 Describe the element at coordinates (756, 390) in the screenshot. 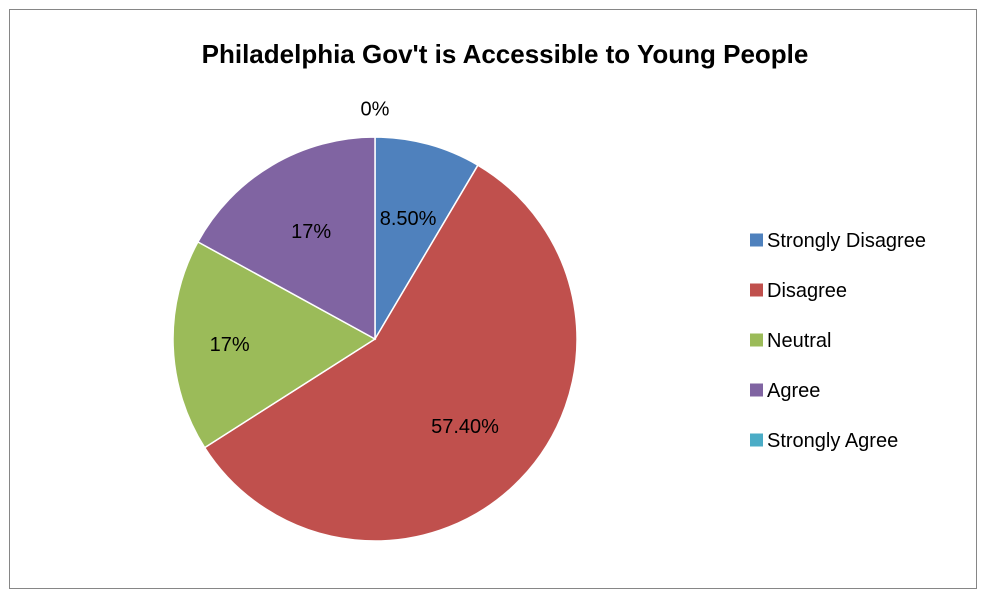

I see `legend-swatch-agree` at that location.